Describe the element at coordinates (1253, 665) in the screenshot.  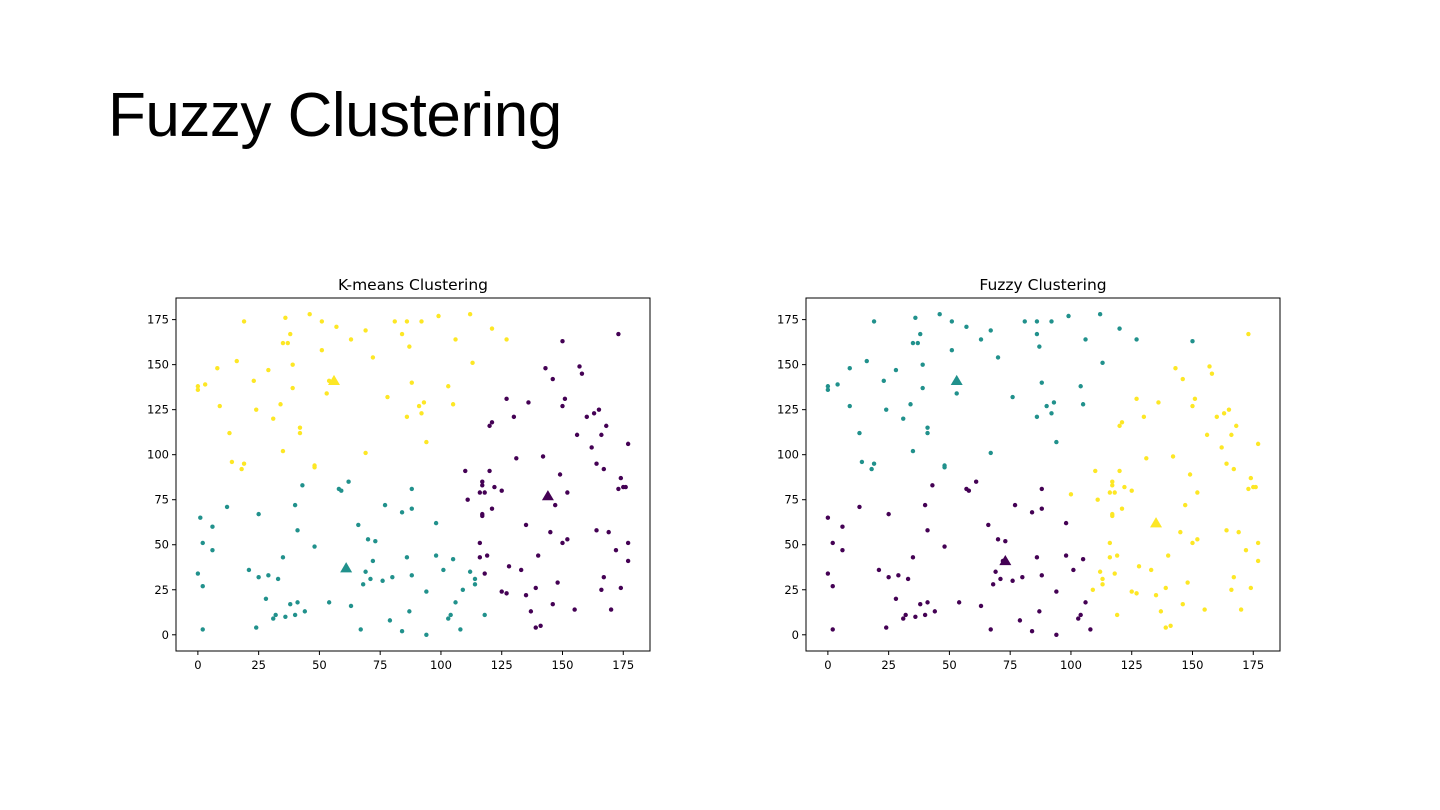
I see `x-tick-label: 175` at that location.